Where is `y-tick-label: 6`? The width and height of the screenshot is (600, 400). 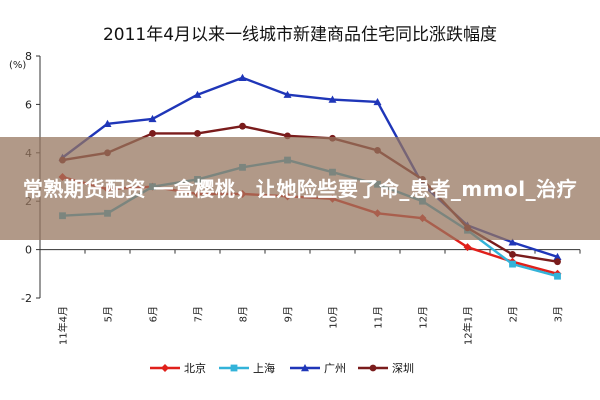
y-tick-label: 6 is located at coordinates (28, 104).